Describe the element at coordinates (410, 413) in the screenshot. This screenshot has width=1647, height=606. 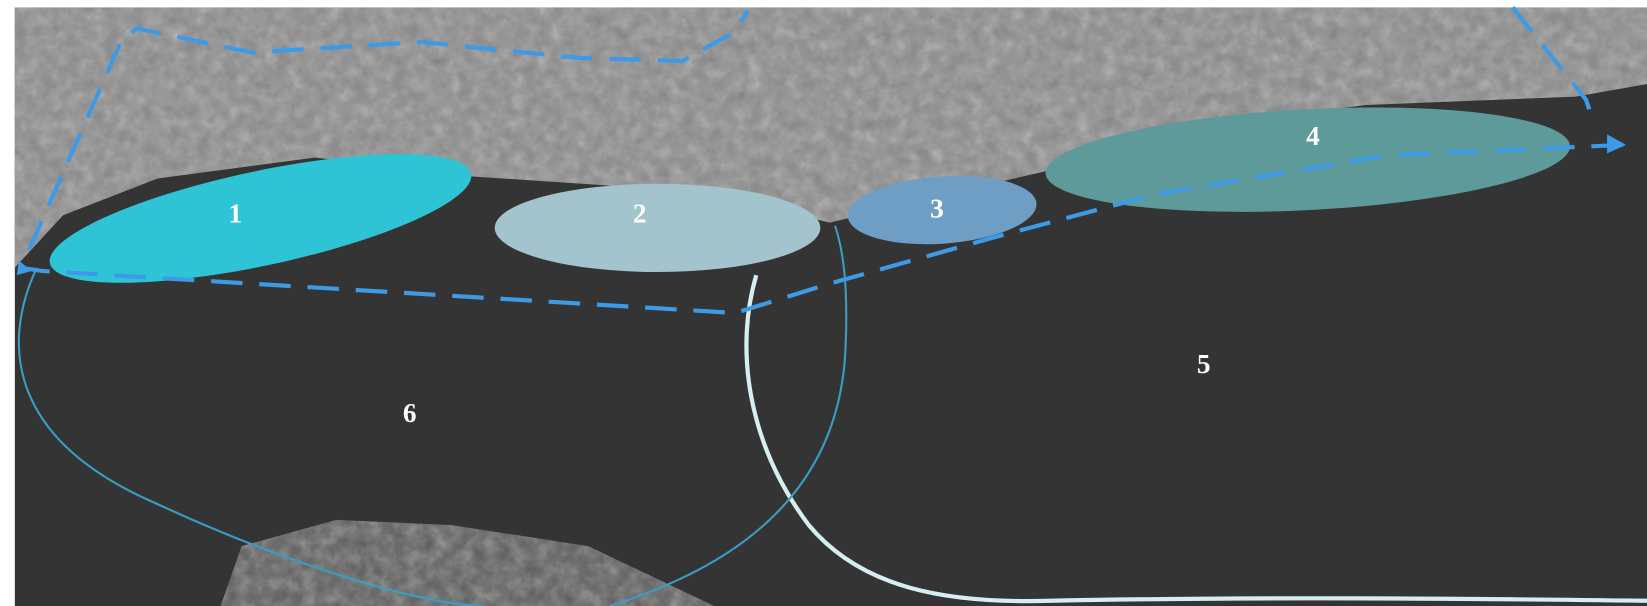
I see `zone-label: 6` at that location.